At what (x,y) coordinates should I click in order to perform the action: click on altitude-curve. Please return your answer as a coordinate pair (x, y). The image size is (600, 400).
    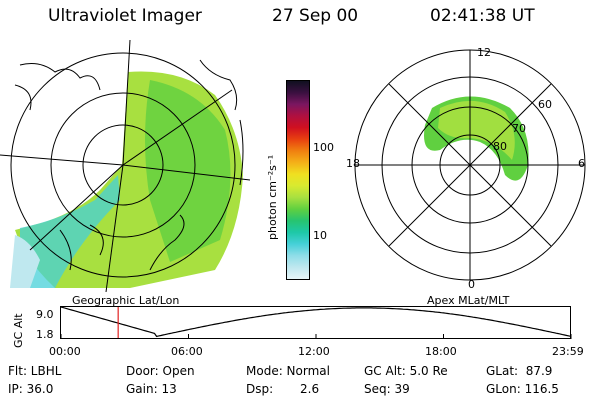
    Looking at the image, I should click on (316, 322).